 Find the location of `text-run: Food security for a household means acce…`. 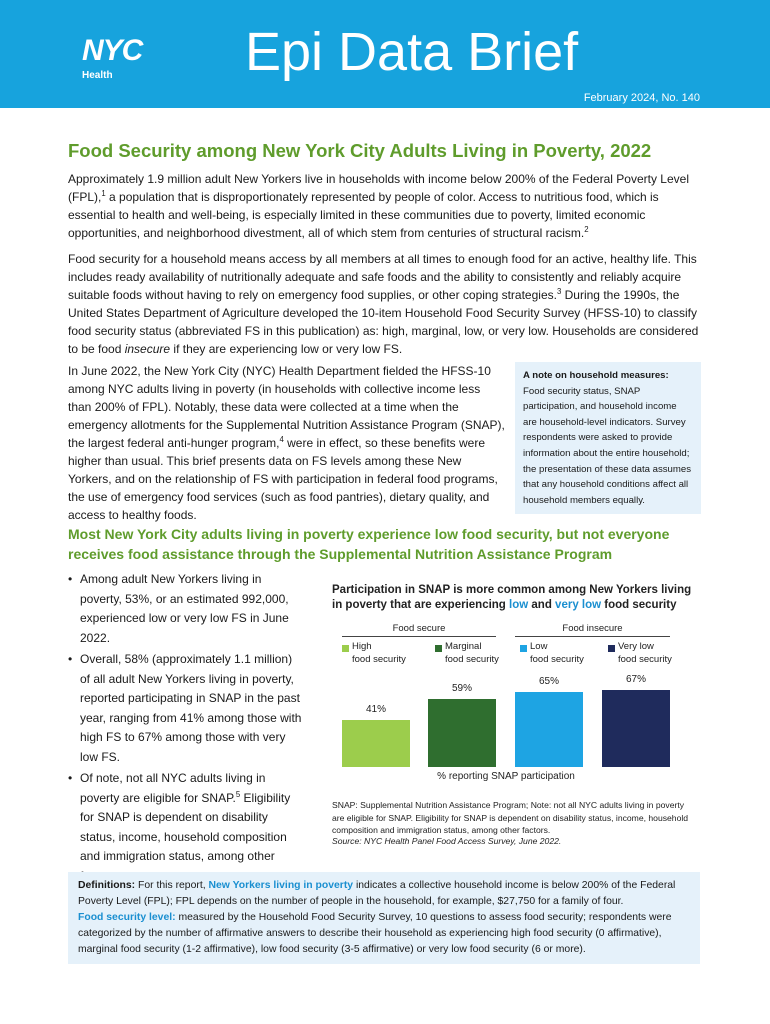

text-run: Food security for a household means acce… is located at coordinates (382, 277).